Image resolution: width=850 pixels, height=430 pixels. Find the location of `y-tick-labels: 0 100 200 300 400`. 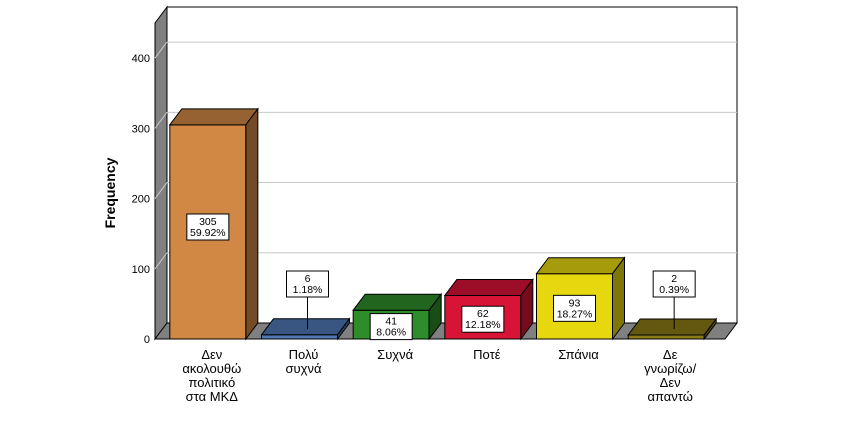

y-tick-labels: 0 100 200 300 400 is located at coordinates (141, 199).